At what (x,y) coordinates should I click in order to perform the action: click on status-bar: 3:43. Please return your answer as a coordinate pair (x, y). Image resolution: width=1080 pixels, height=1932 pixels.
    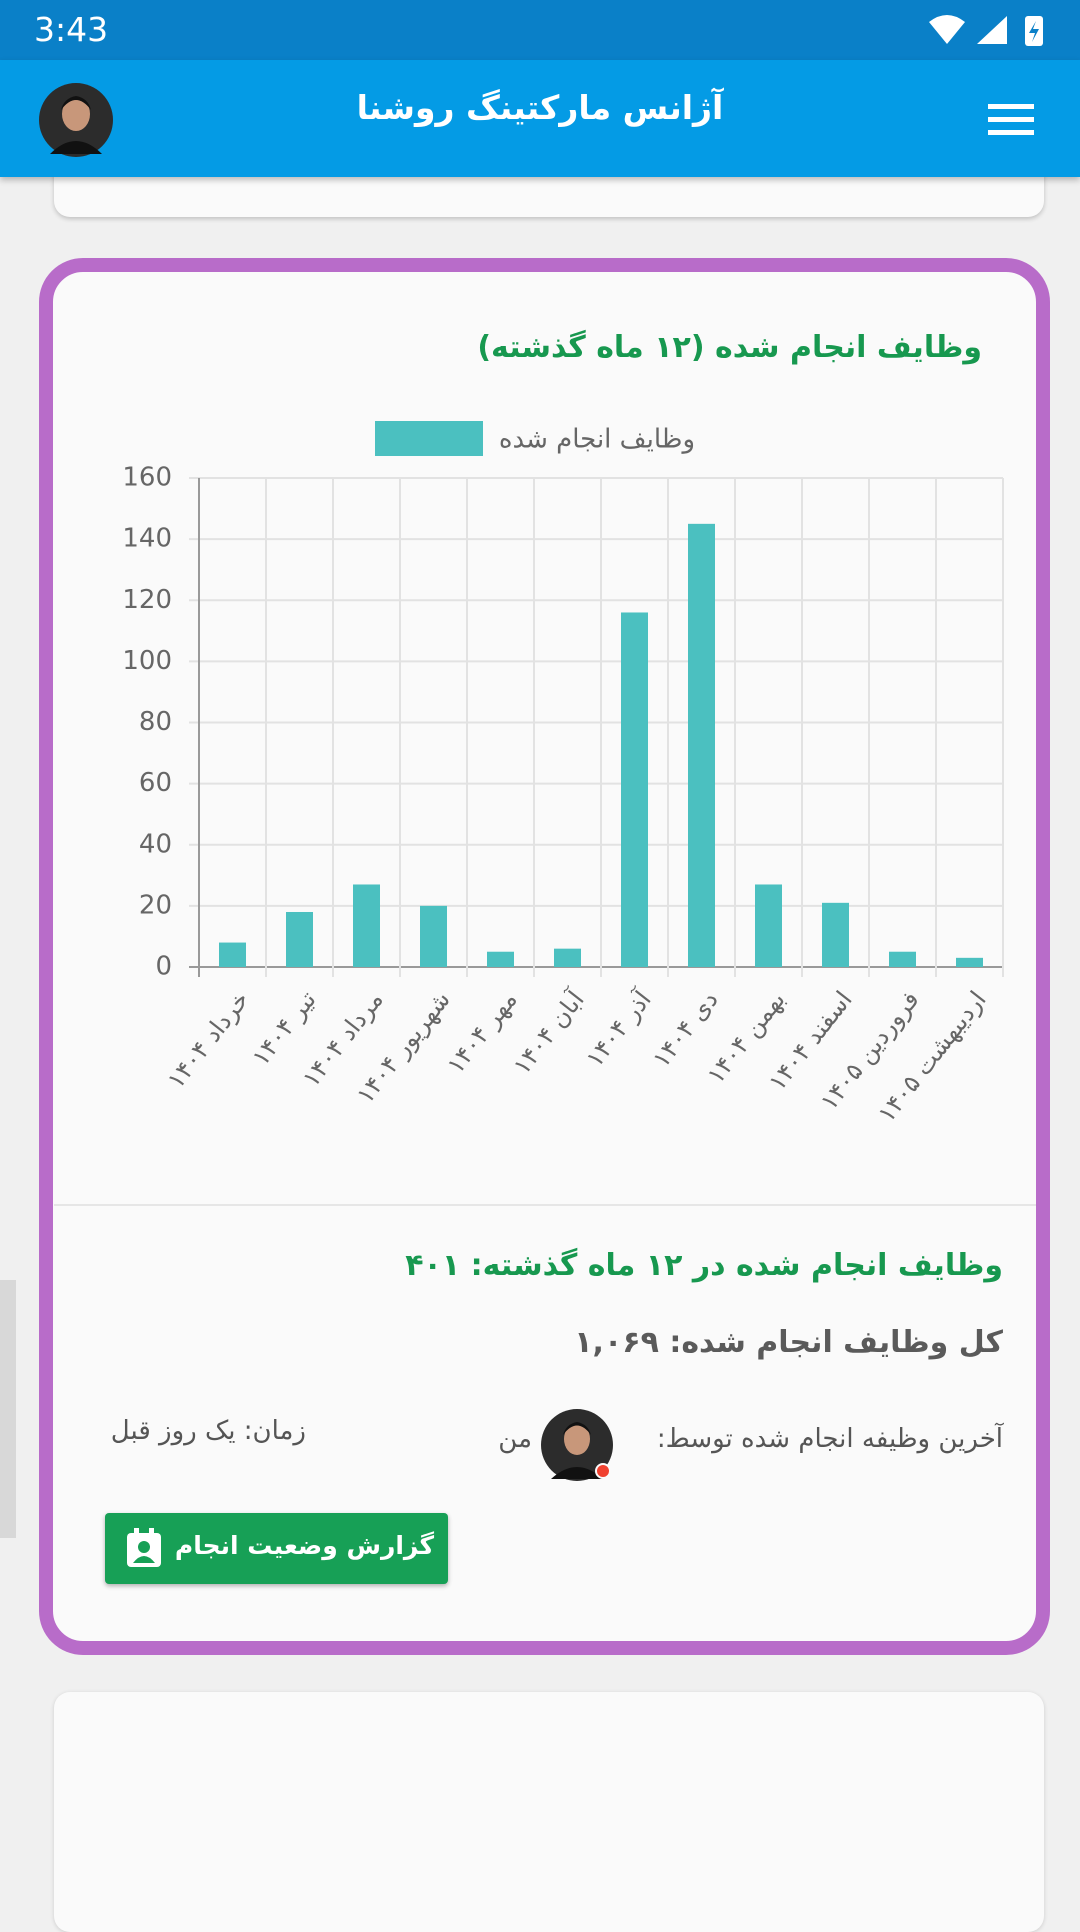
    Looking at the image, I should click on (540, 30).